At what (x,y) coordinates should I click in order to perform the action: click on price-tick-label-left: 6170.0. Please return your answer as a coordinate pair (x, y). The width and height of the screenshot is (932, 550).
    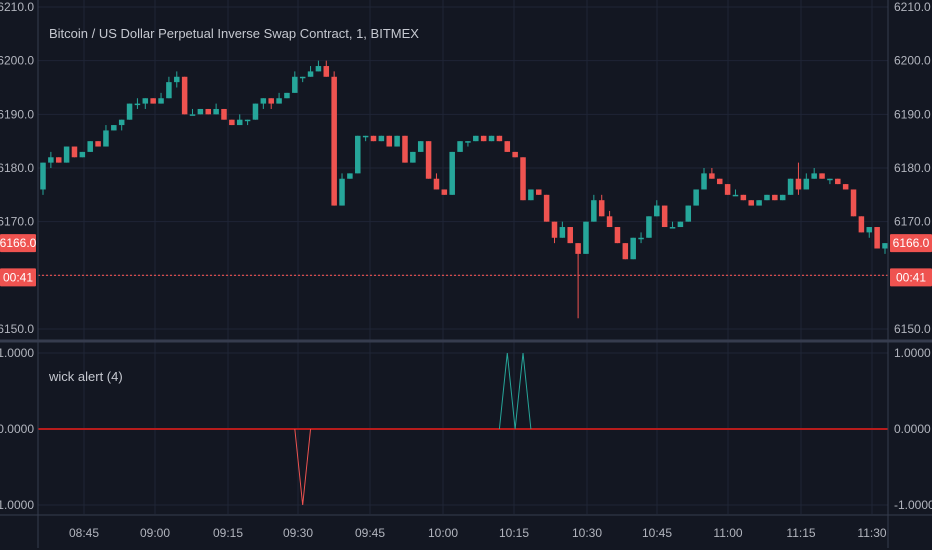
    Looking at the image, I should click on (17, 222).